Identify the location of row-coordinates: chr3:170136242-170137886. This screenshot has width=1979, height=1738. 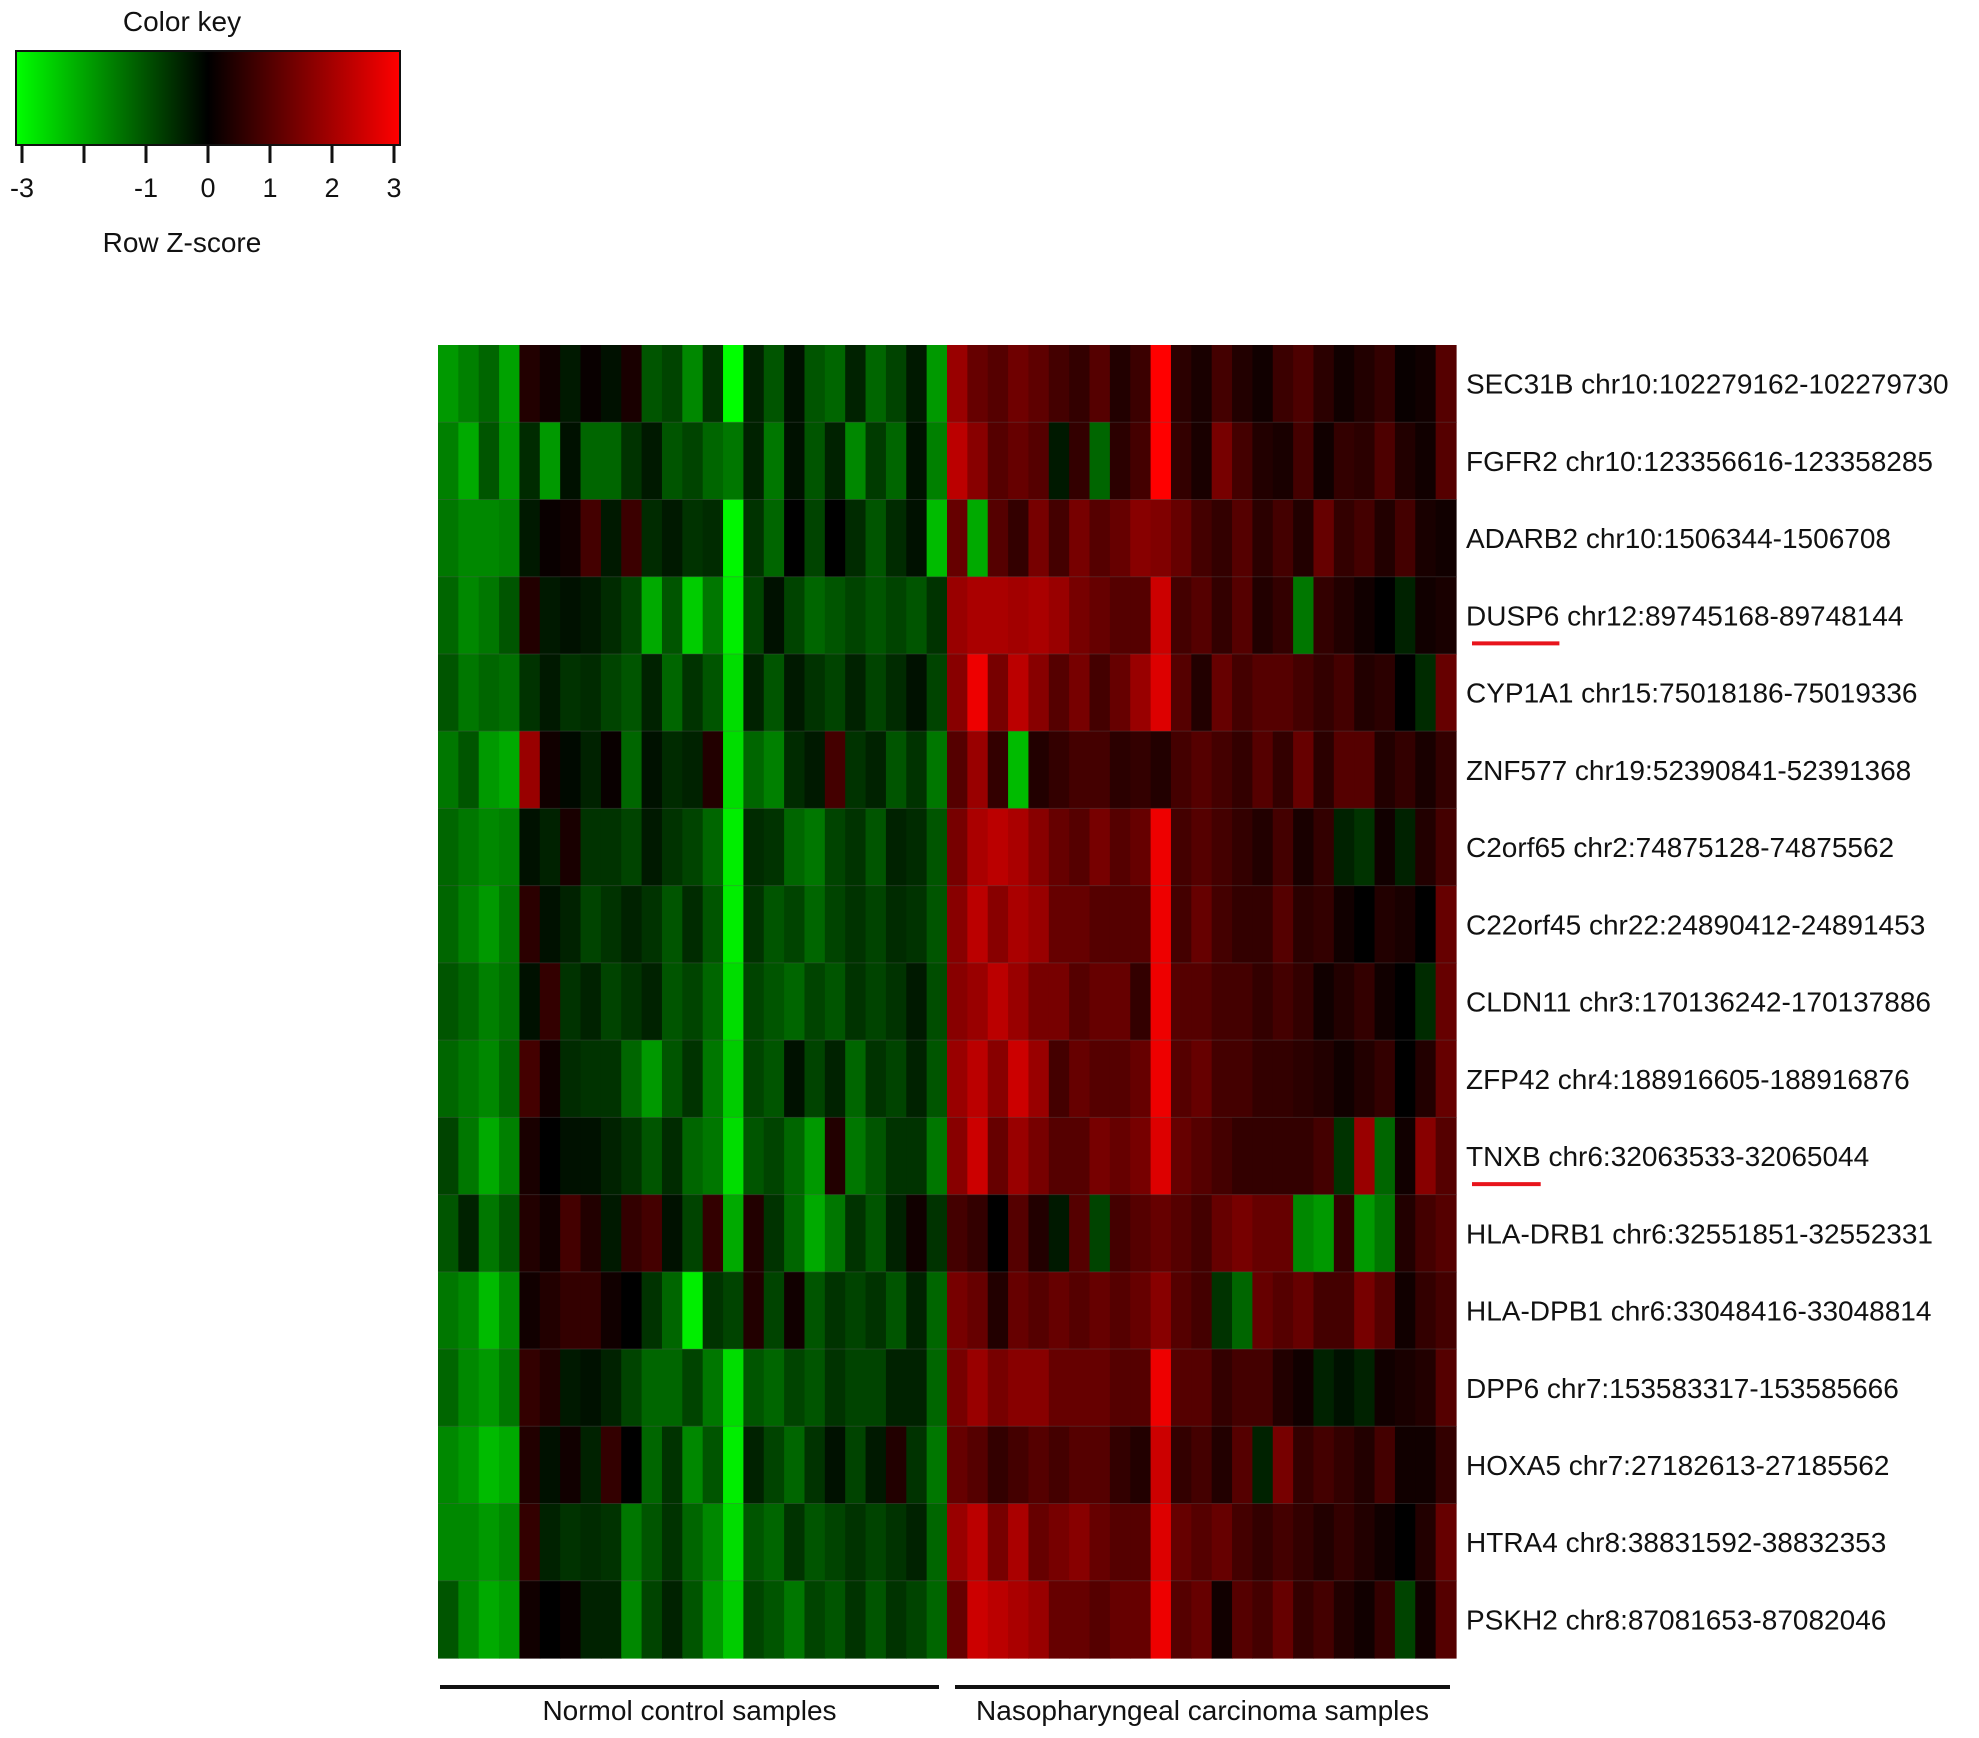
(1751, 1002).